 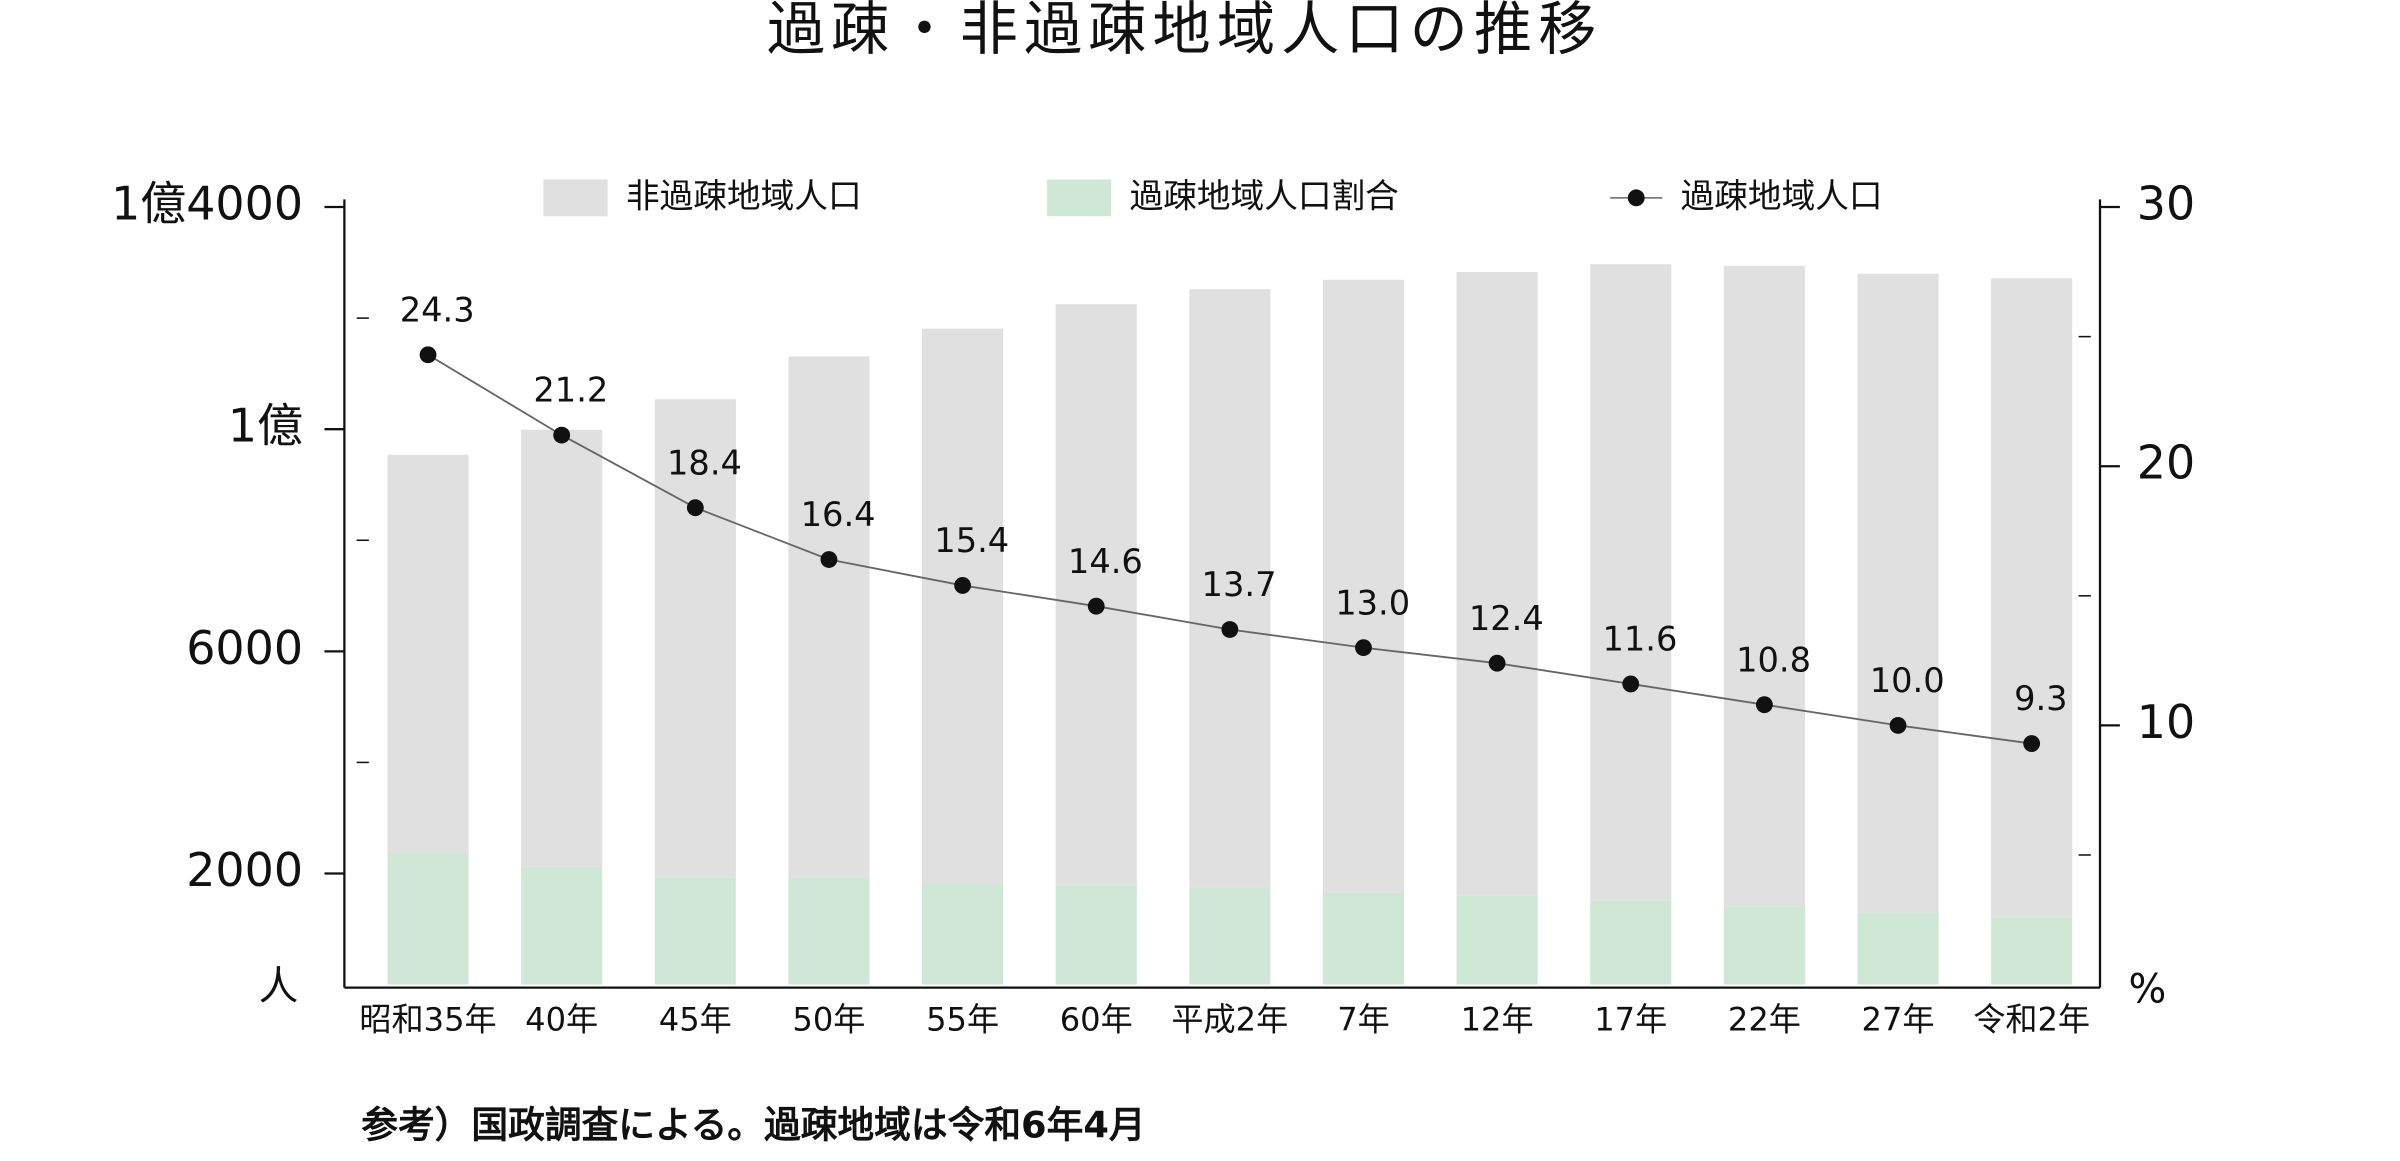 What do you see at coordinates (828, 1019) in the screenshot?
I see `x-tick-label: 50年` at bounding box center [828, 1019].